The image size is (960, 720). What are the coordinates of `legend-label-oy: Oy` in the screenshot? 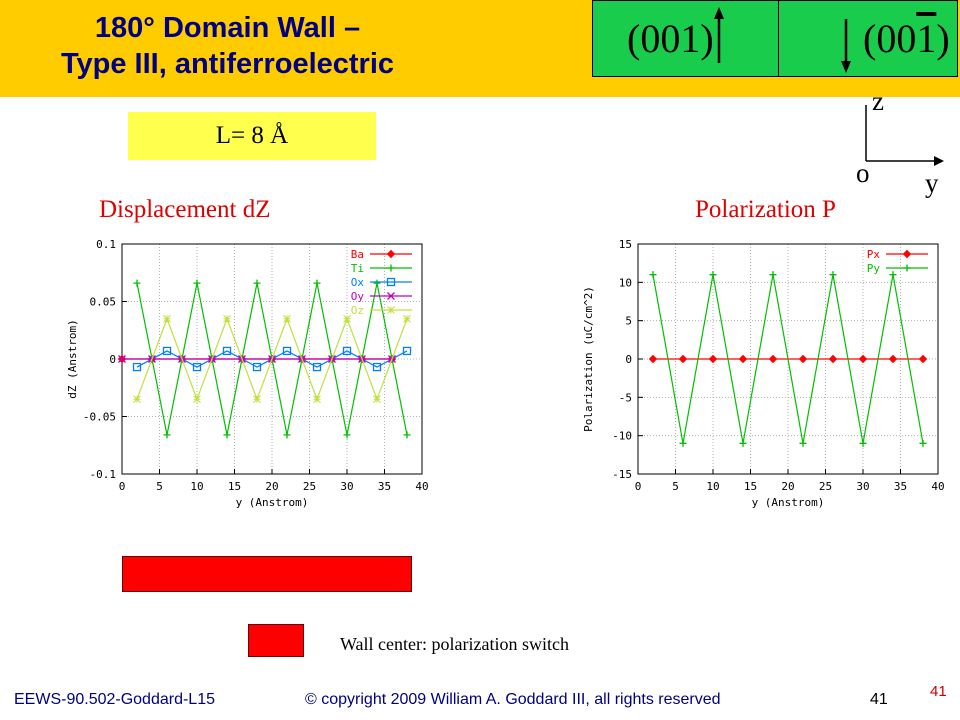 It's located at (358, 296).